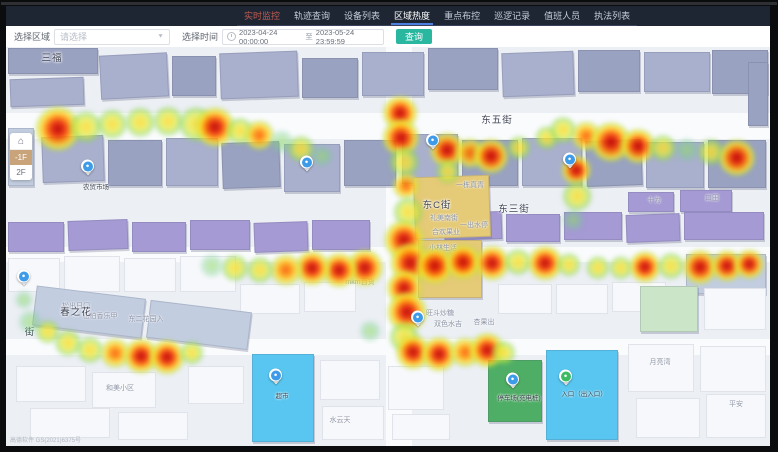  I want to click on nav-tab-实时监控: 实时监控, so click(262, 15).